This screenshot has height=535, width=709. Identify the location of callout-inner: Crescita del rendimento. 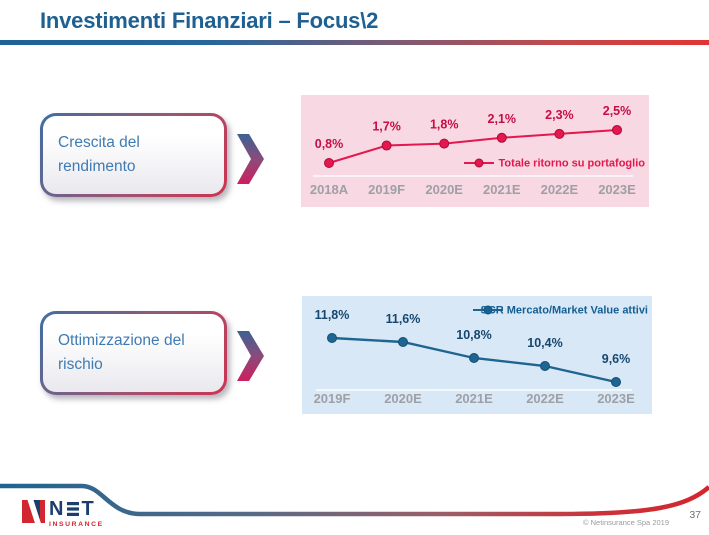
(133, 155).